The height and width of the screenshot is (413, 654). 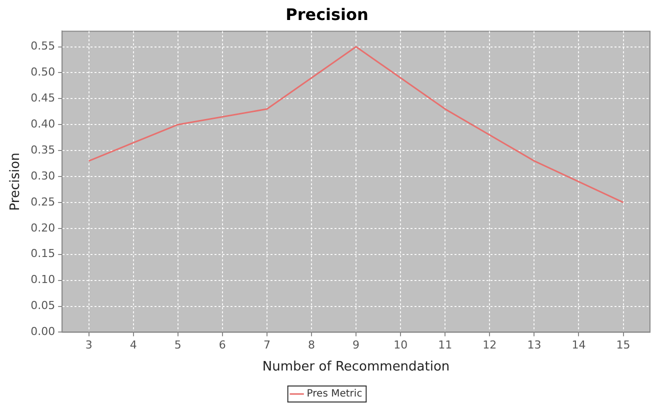 What do you see at coordinates (16, 181) in the screenshot?
I see `y-axis-title: Precision` at bounding box center [16, 181].